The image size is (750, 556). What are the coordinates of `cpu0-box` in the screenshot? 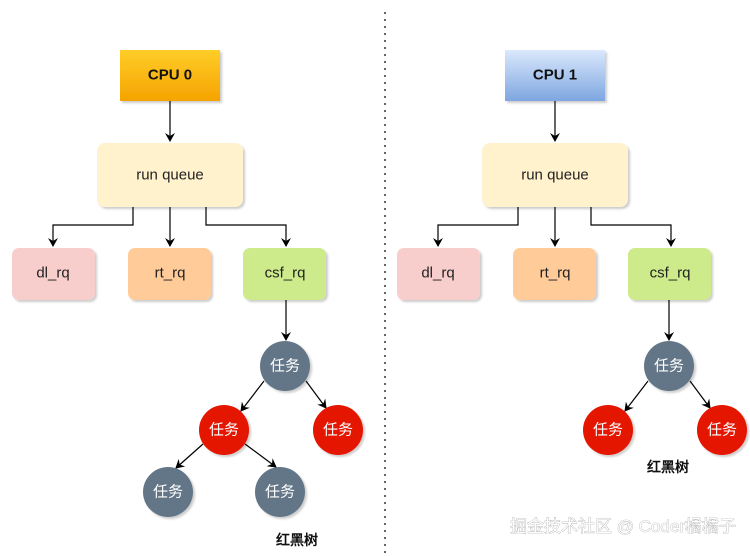 It's located at (170, 75).